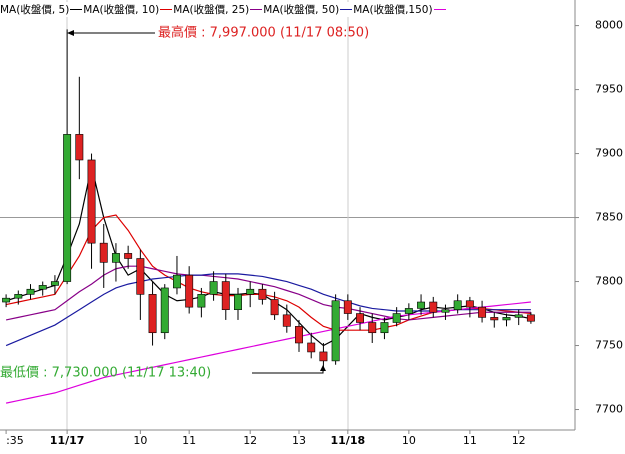  I want to click on x-tick-label: :35, so click(15, 440).